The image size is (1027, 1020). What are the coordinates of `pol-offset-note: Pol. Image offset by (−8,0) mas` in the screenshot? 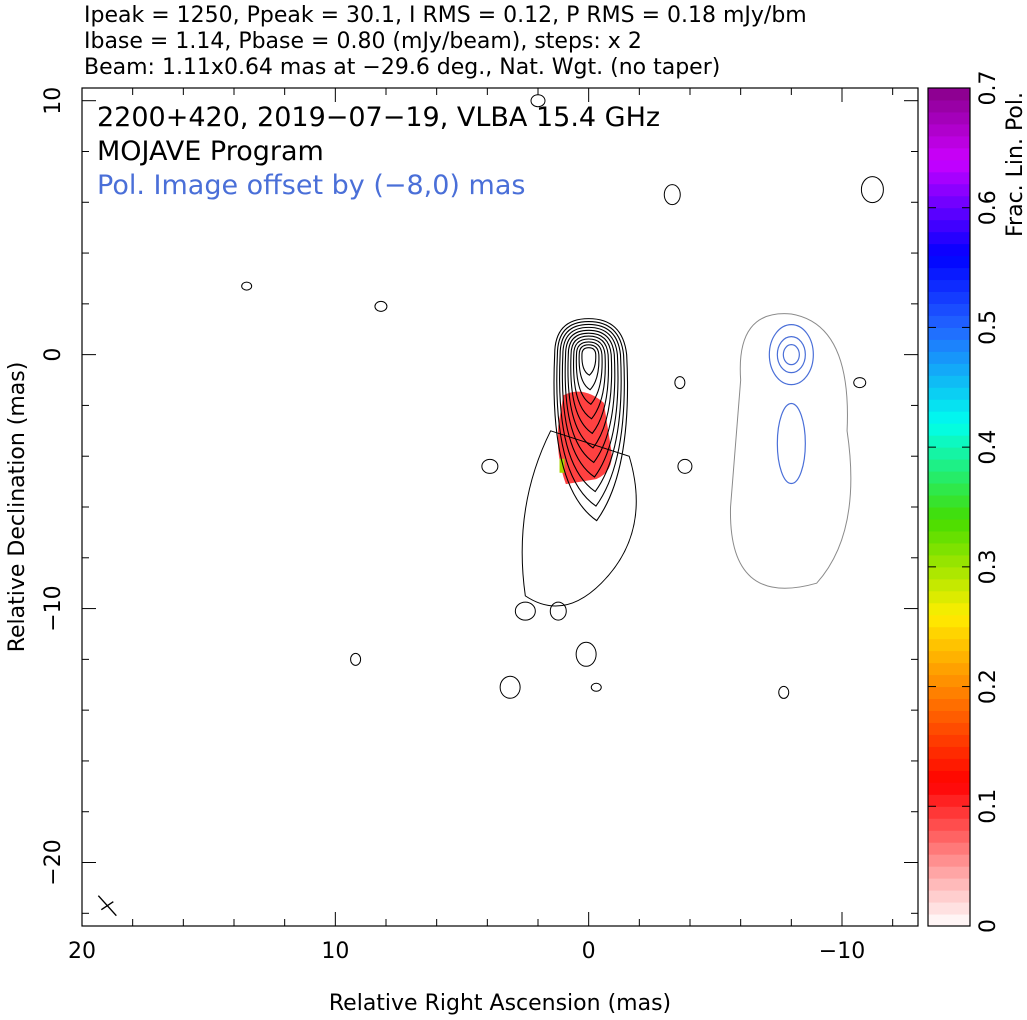 It's located at (311, 185).